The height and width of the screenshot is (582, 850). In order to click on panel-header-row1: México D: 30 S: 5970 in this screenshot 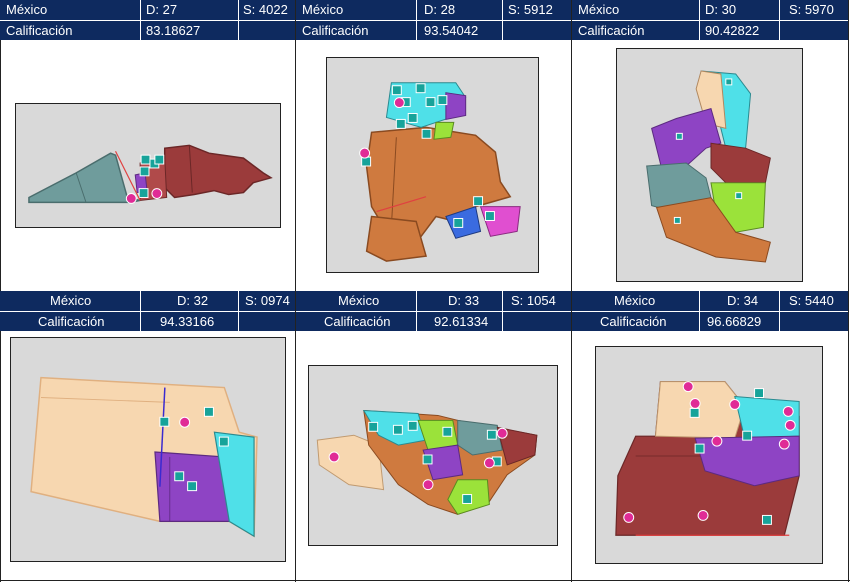, I will do `click(710, 10)`.